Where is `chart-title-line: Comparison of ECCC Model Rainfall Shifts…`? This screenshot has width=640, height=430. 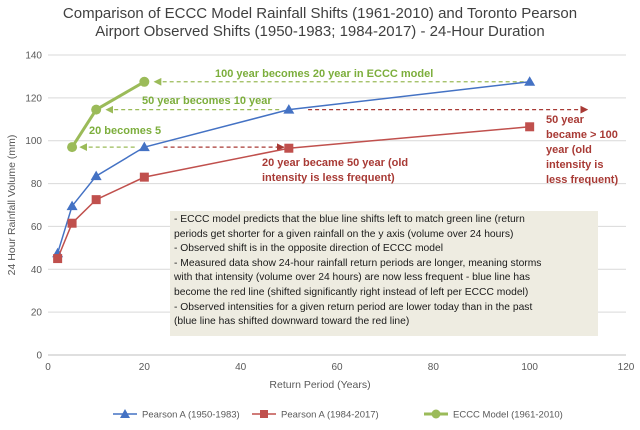
chart-title-line: Comparison of ECCC Model Rainfall Shifts… is located at coordinates (320, 13).